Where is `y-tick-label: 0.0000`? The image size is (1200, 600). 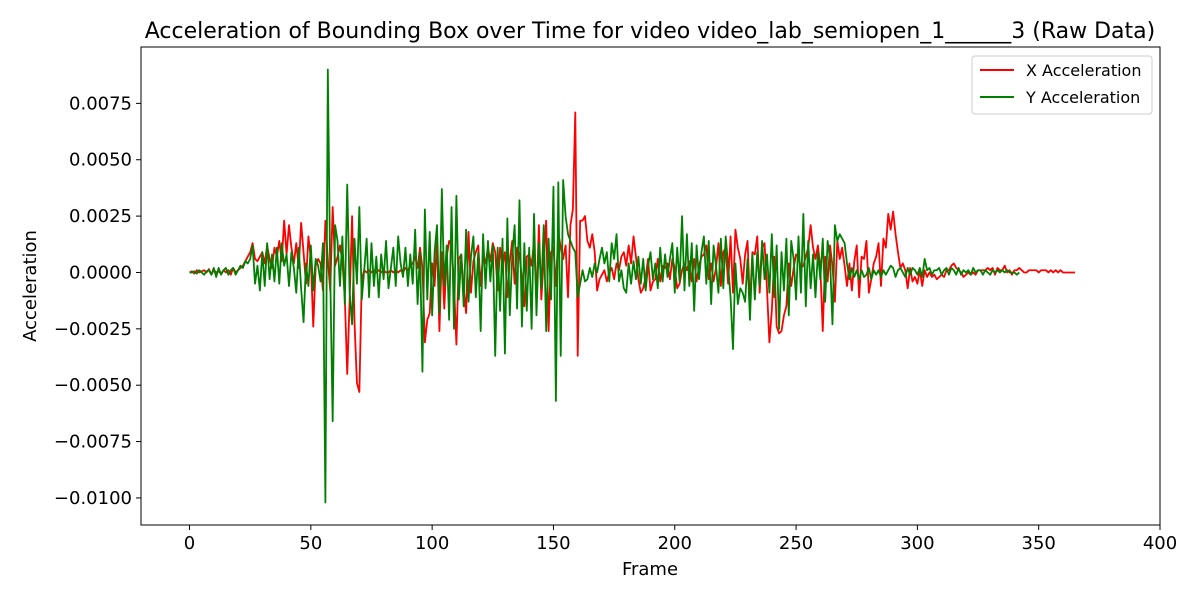
y-tick-label: 0.0000 is located at coordinates (100, 272).